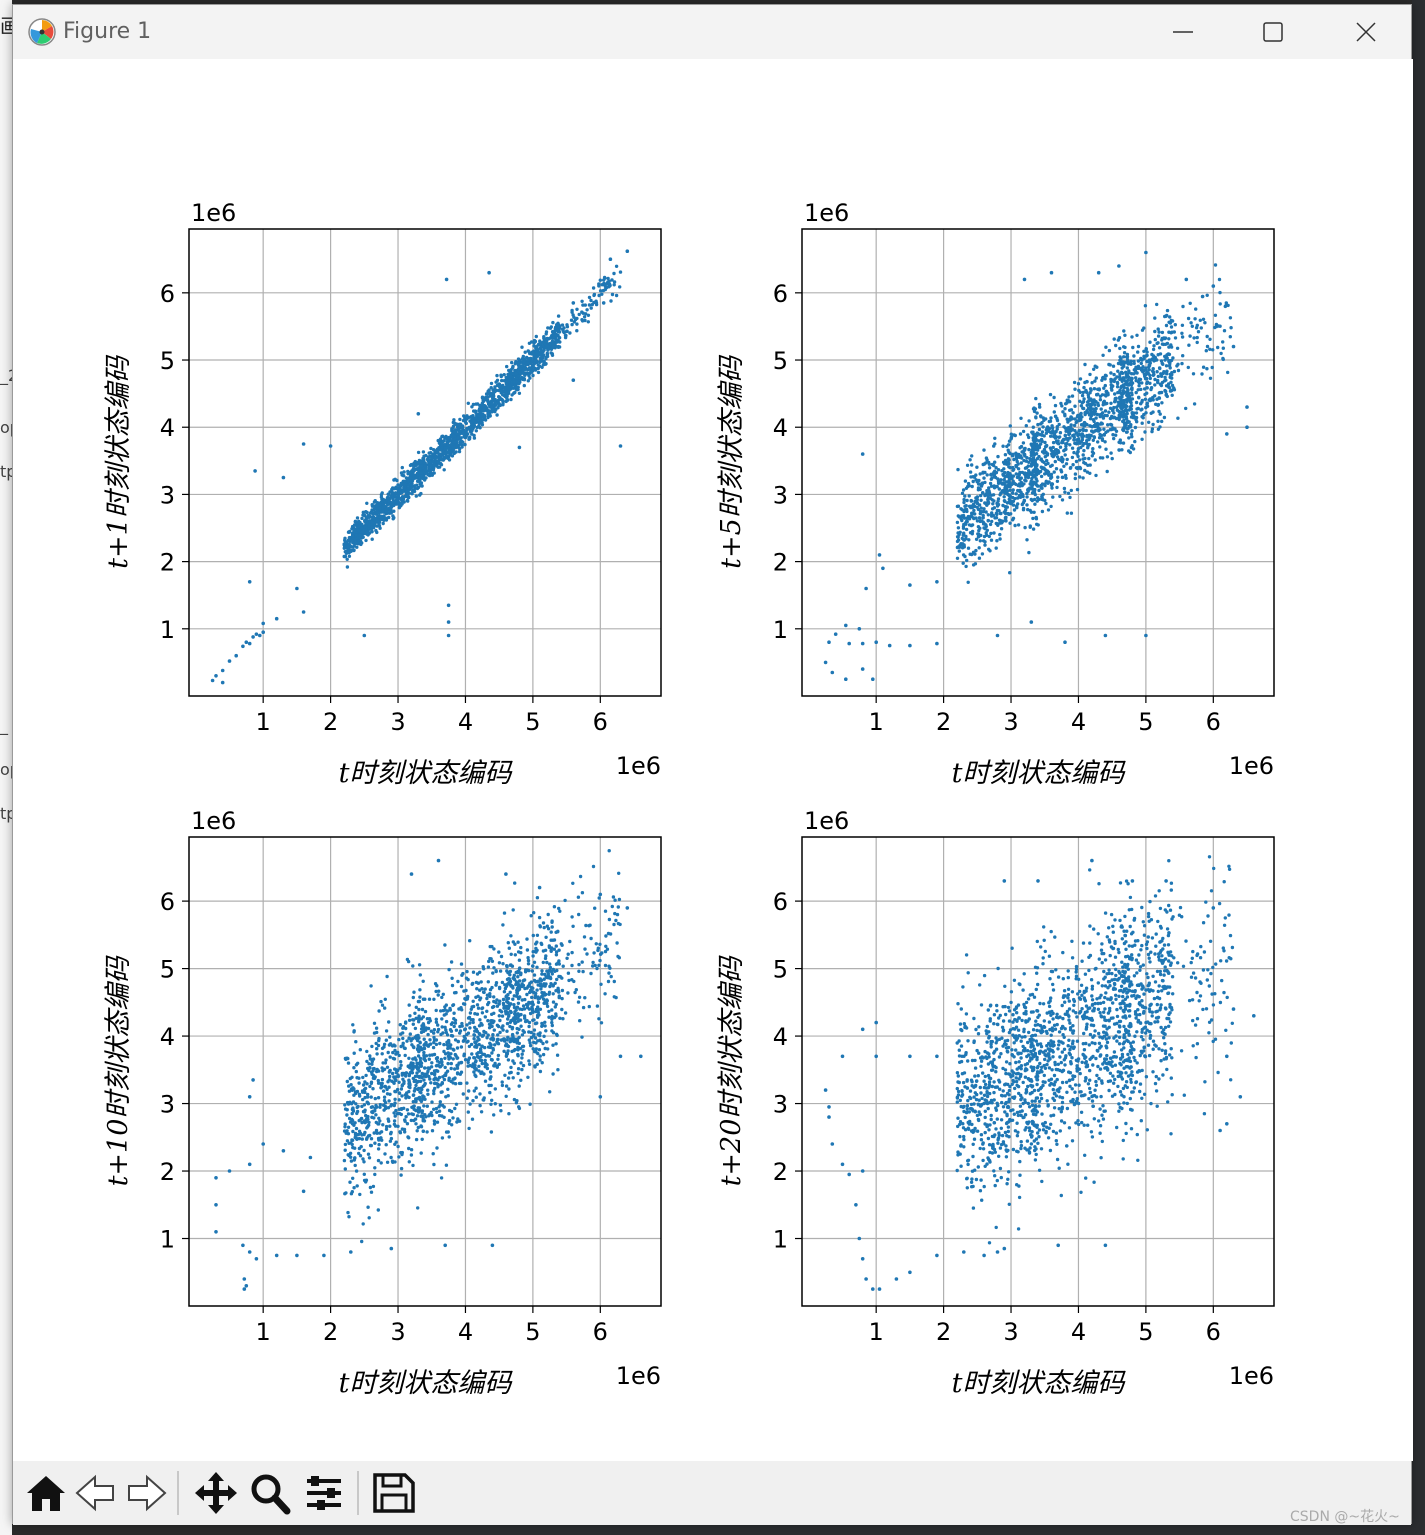  I want to click on y-tick-label: 1, so click(780, 630).